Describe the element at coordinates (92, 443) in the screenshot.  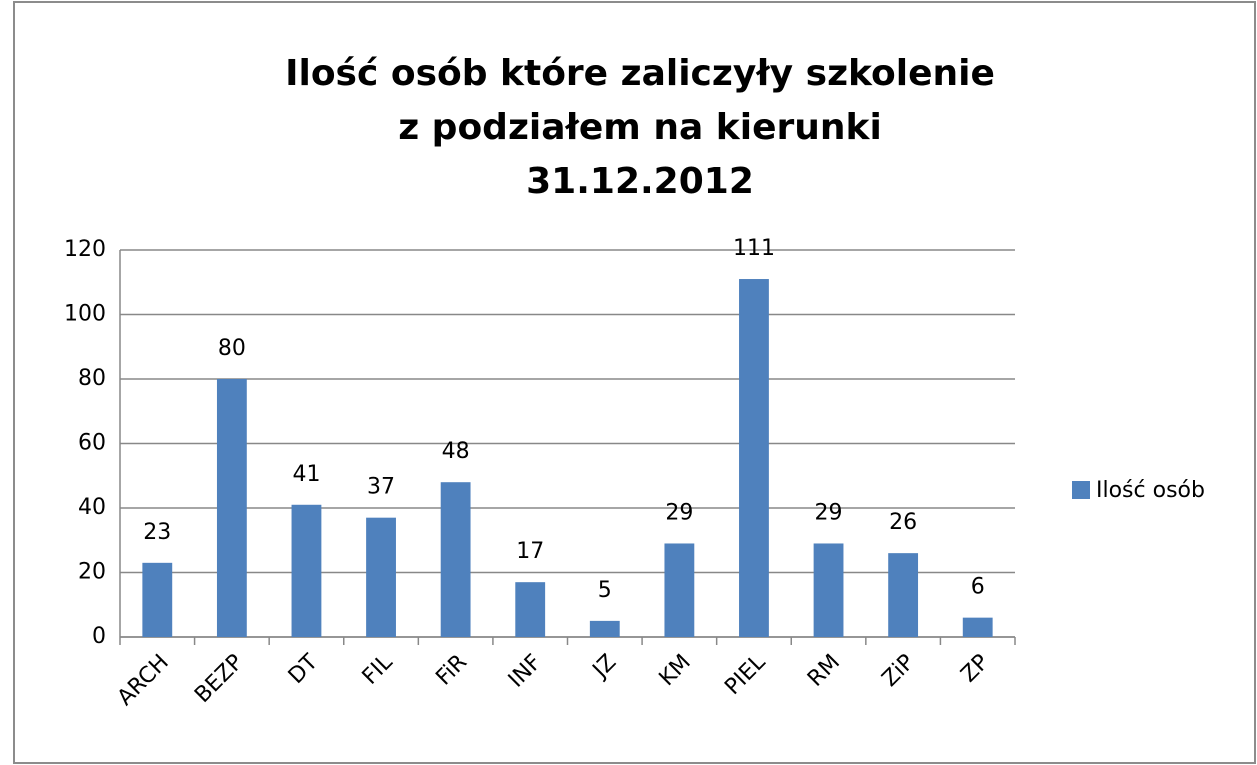
I see `y-tick-label: 60` at that location.